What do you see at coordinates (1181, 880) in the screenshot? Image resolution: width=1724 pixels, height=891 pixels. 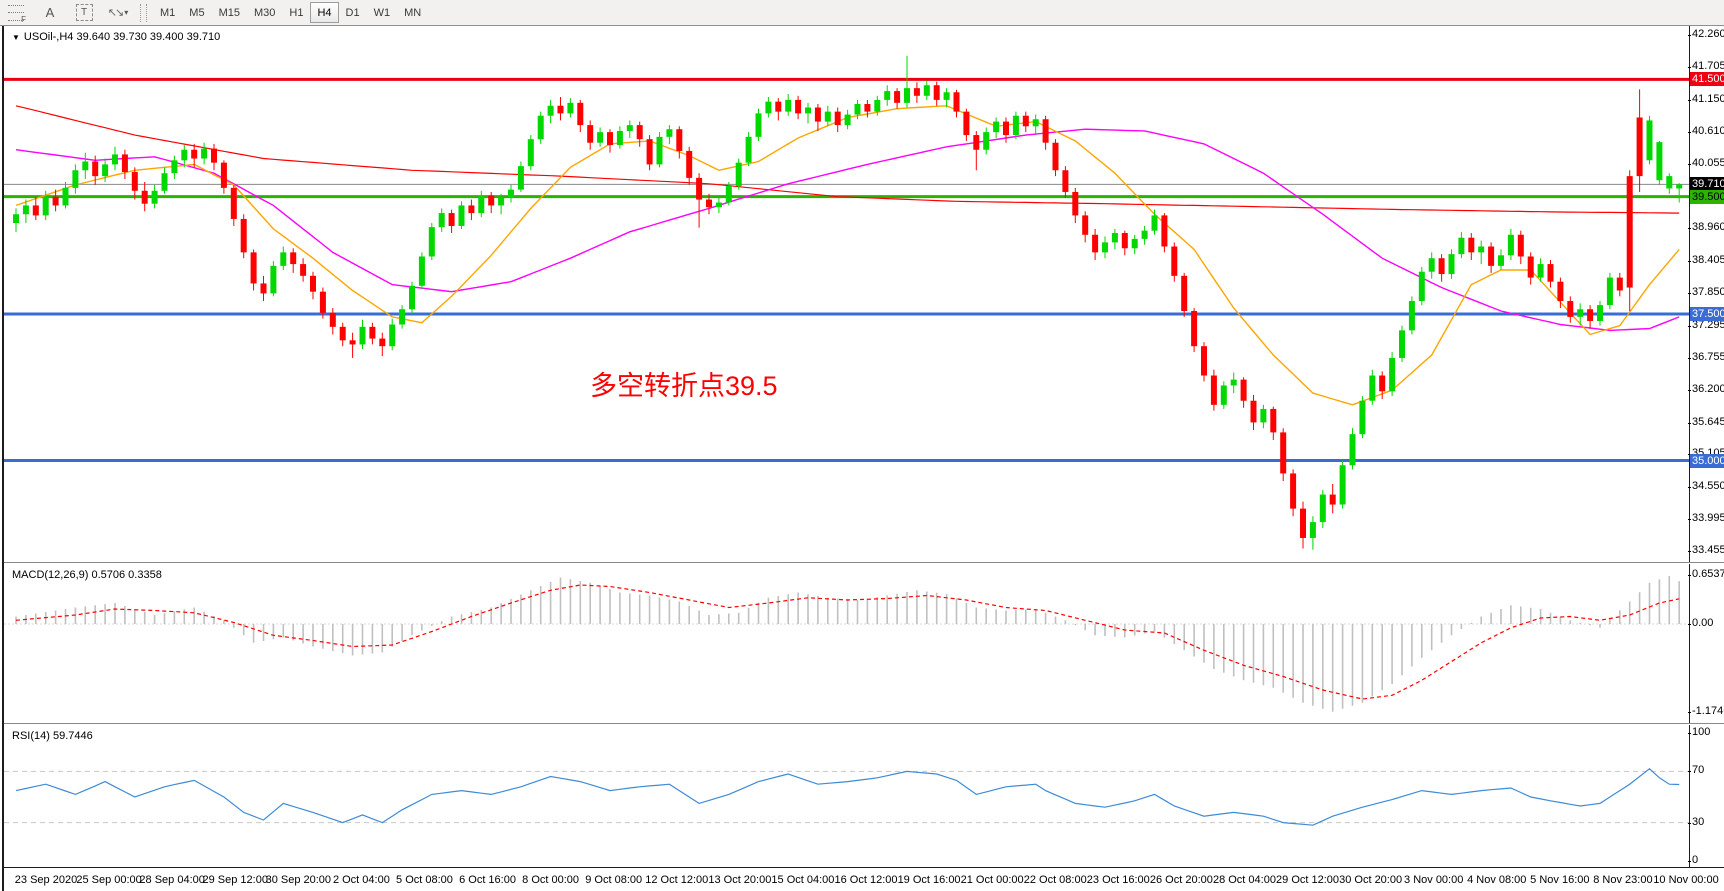 I see `date-axis-label: 26 Oct 20:00` at bounding box center [1181, 880].